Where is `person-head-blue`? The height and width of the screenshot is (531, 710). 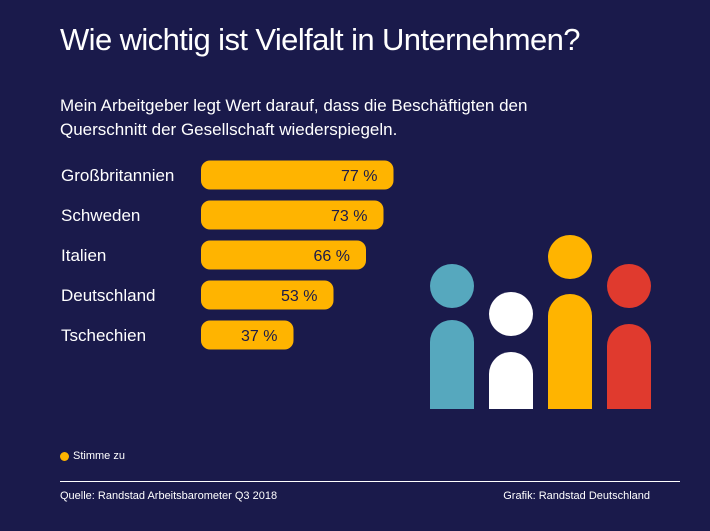
person-head-blue is located at coordinates (452, 286).